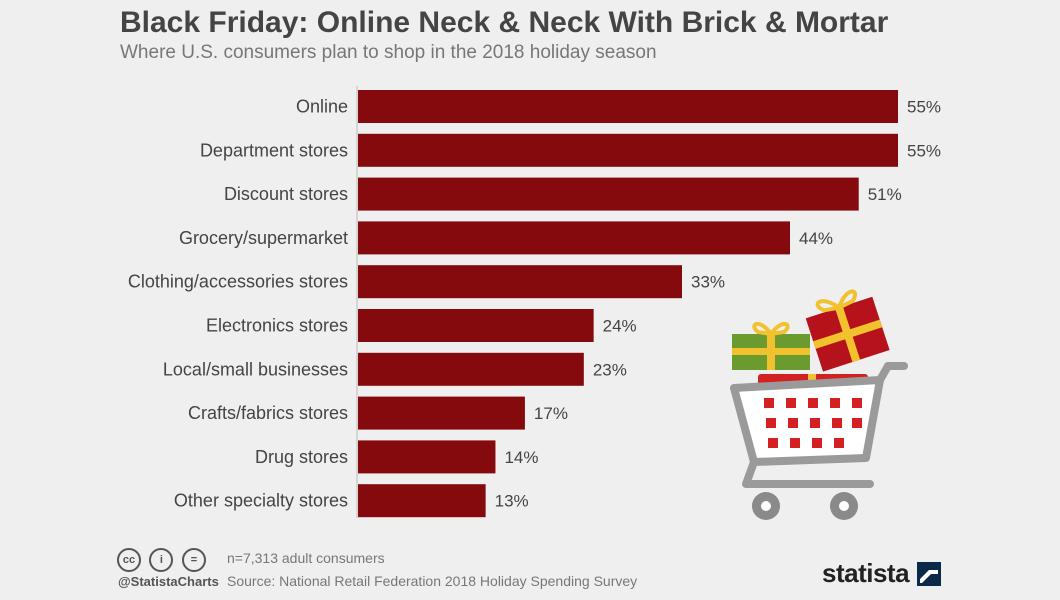 The image size is (1060, 600). I want to click on social-handle: @StatistaCharts, so click(168, 581).